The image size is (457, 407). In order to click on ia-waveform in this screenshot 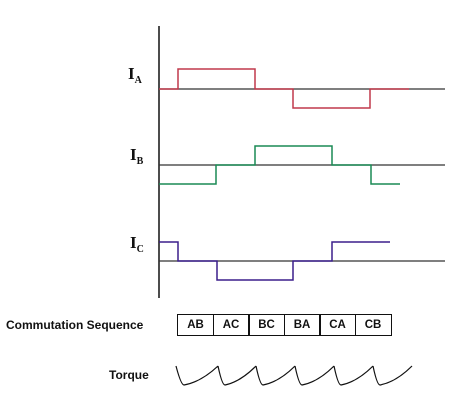, I will do `click(284, 88)`.